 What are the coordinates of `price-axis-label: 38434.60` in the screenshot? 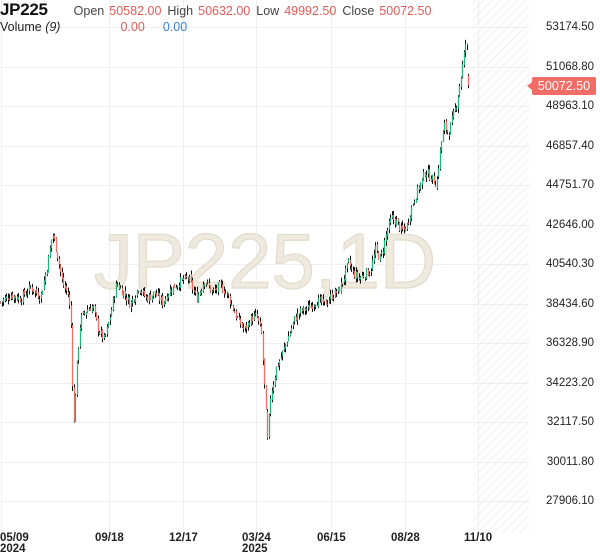 It's located at (570, 303).